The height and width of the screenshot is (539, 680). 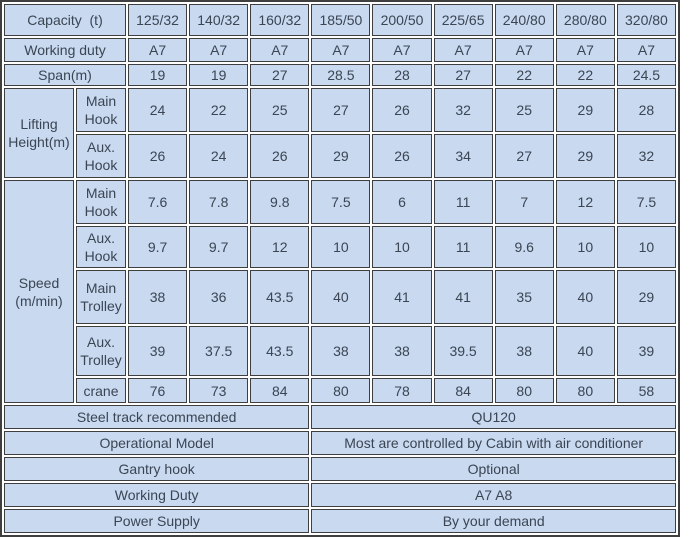 What do you see at coordinates (101, 297) in the screenshot?
I see `sub-row-label: Main Trolley` at bounding box center [101, 297].